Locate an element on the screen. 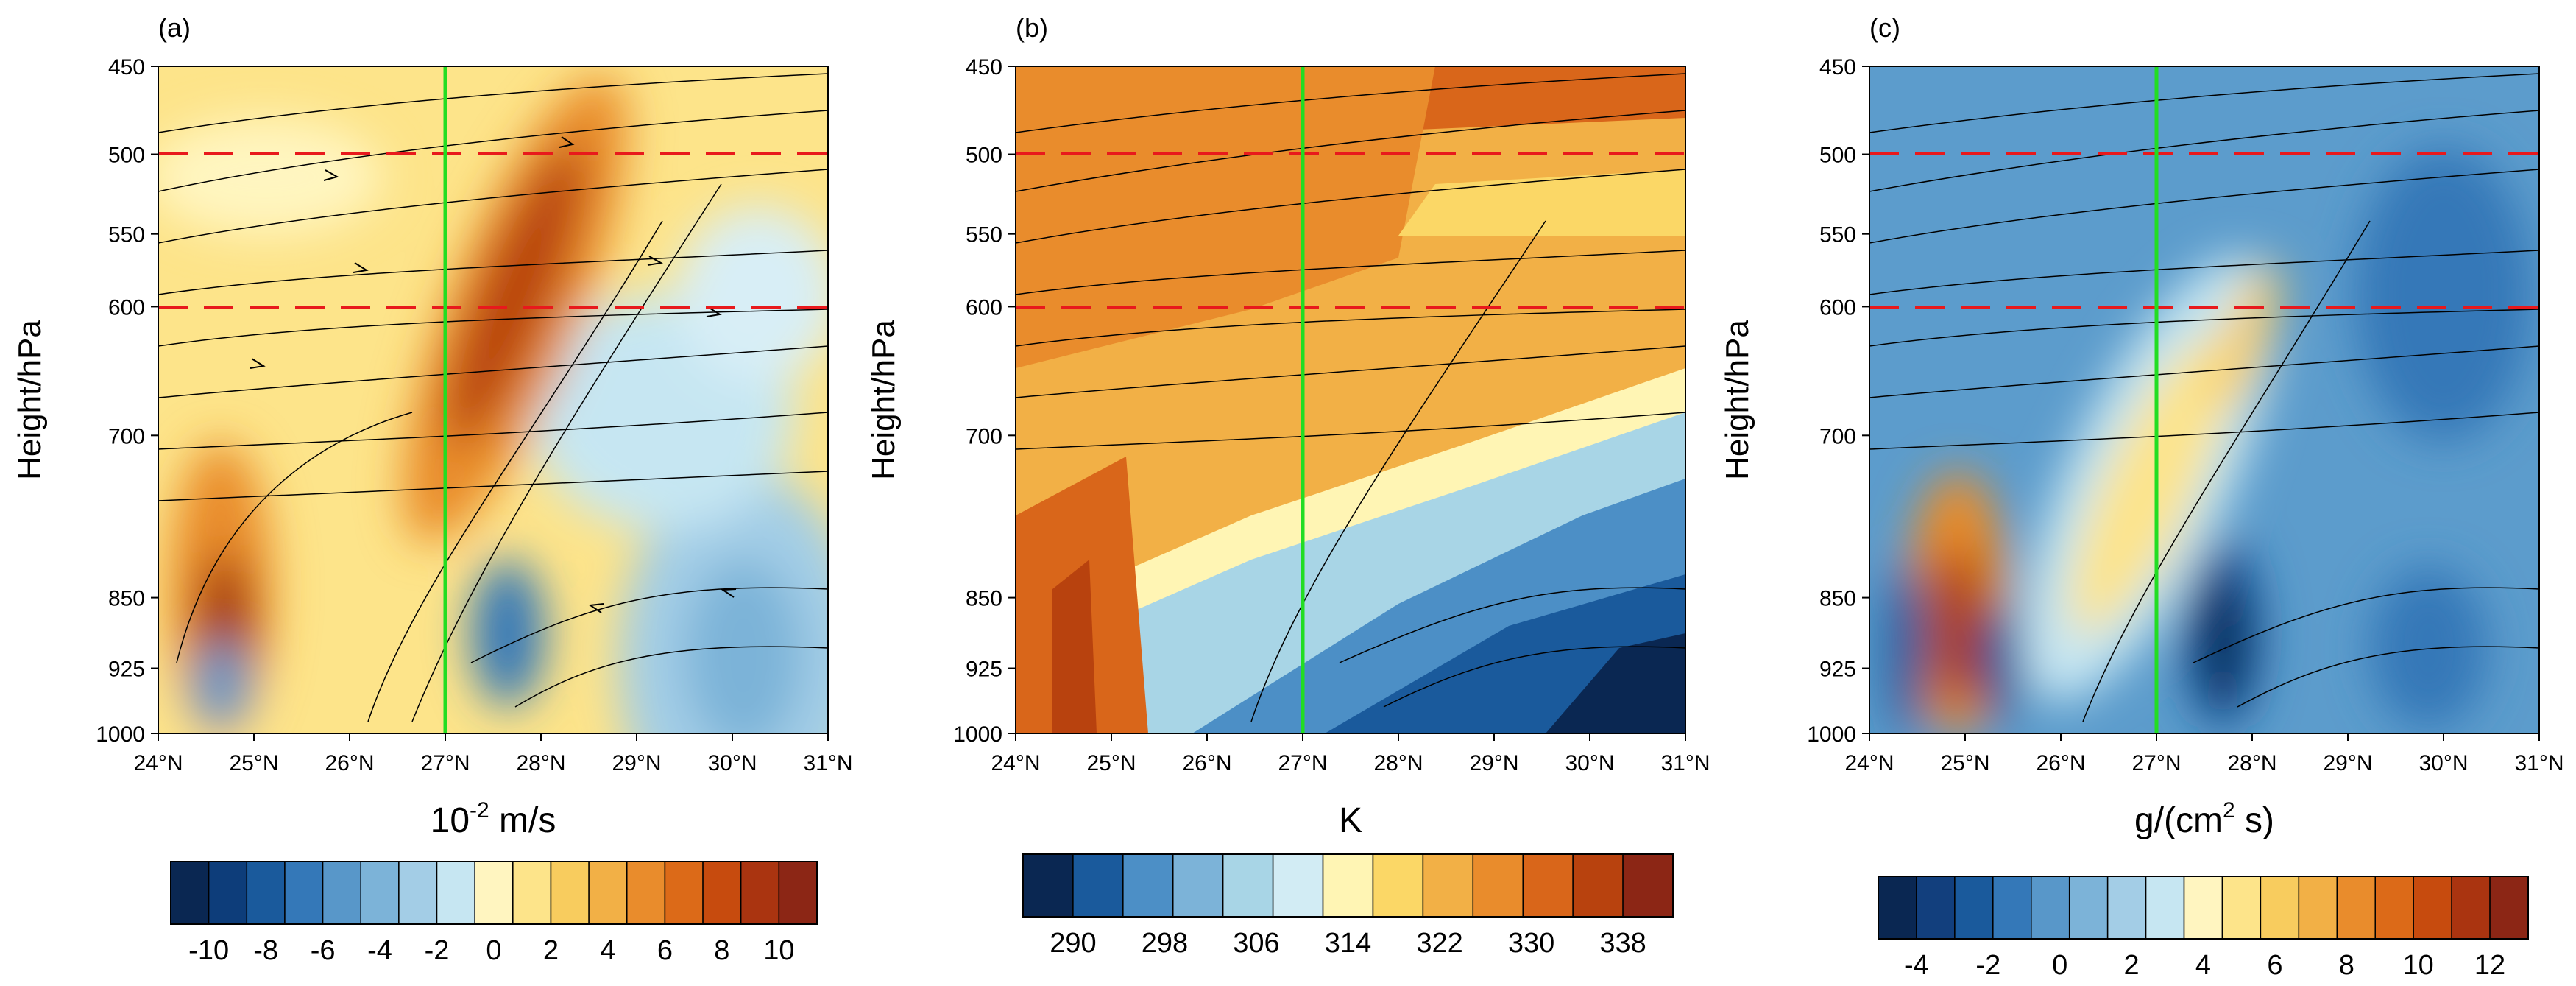  panel-a-colorbar-label: -4 is located at coordinates (379, 950).